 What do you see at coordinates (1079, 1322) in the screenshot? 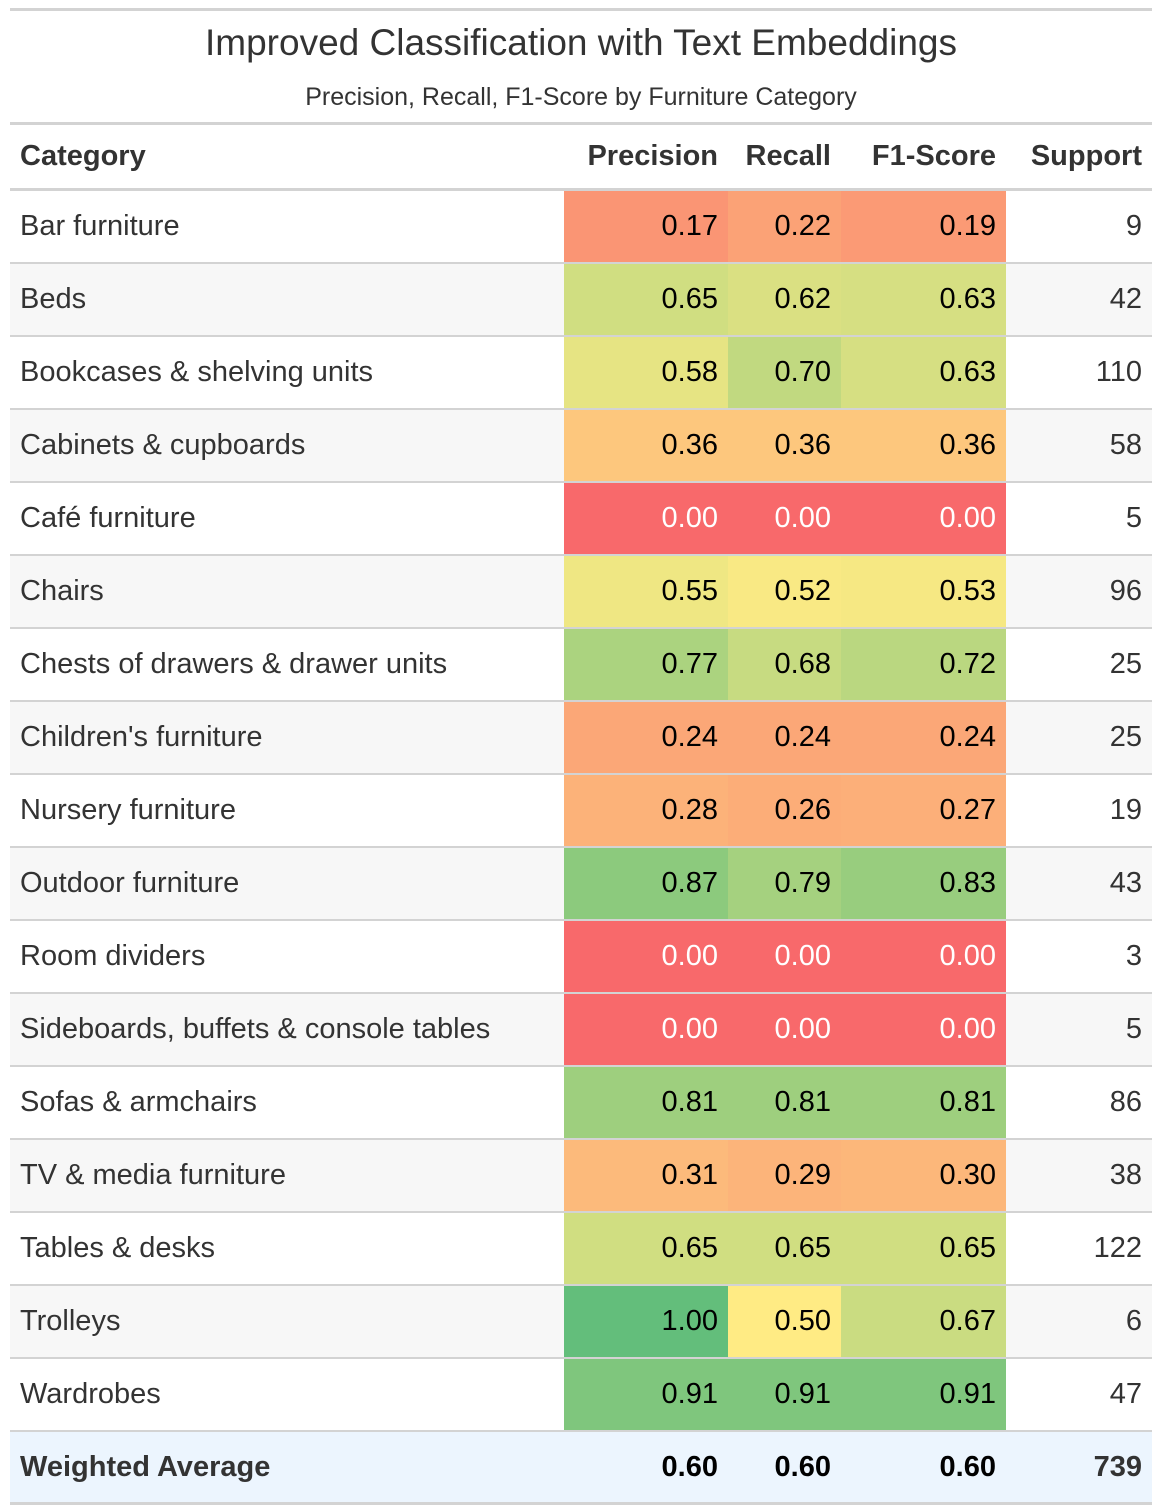
I see `cell-support: 6` at bounding box center [1079, 1322].